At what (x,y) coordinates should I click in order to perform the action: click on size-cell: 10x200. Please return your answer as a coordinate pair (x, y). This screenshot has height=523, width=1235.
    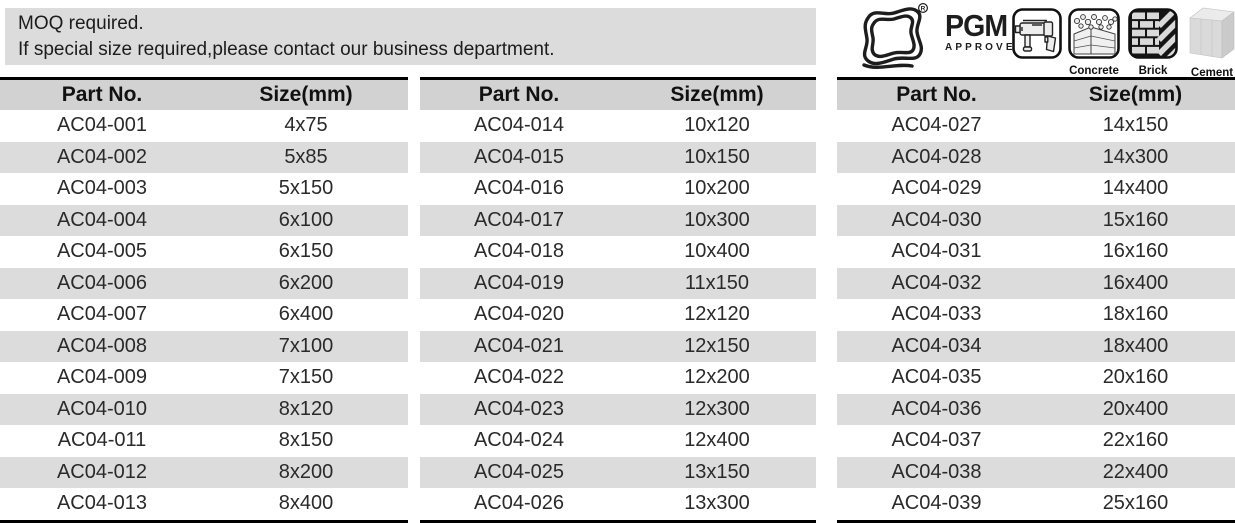
    Looking at the image, I should click on (717, 188).